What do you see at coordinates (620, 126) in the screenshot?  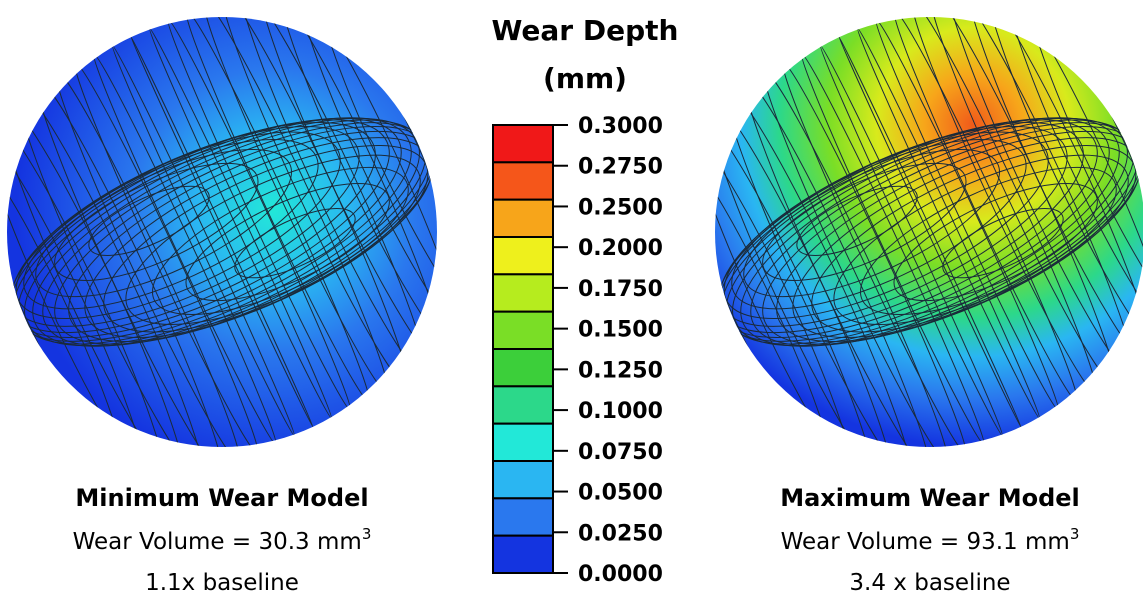 I see `legend-label: 0.3000` at bounding box center [620, 126].